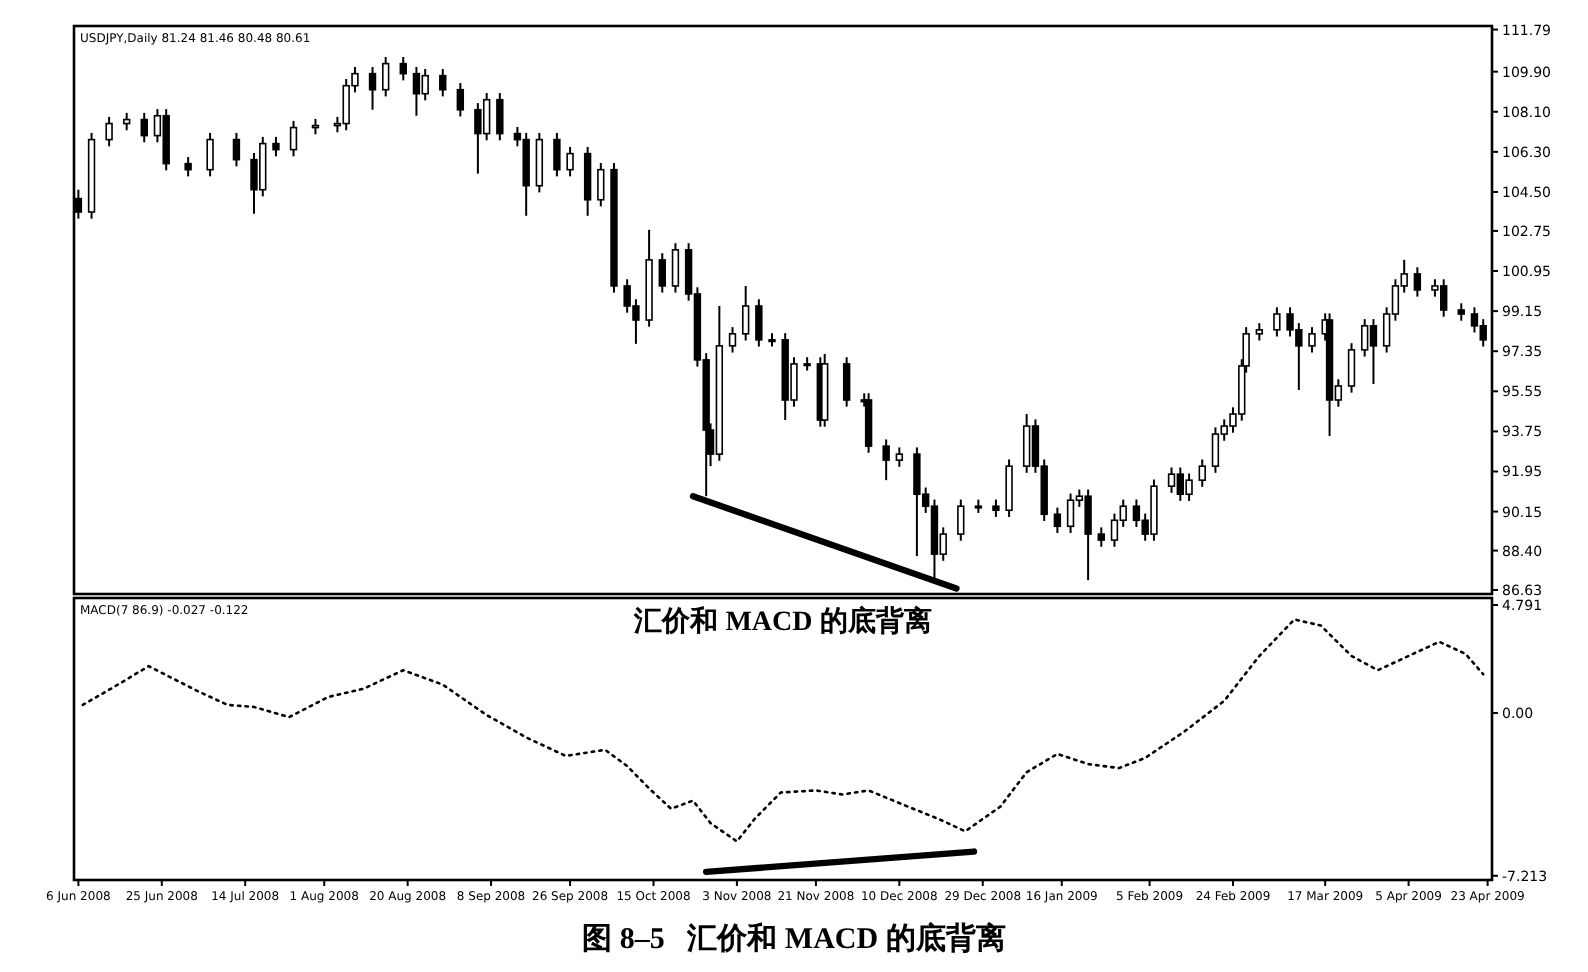 The height and width of the screenshot is (972, 1588). Describe the element at coordinates (794, 938) in the screenshot. I see `text: 图 8–5 汇价和 MACD 的底背离` at that location.